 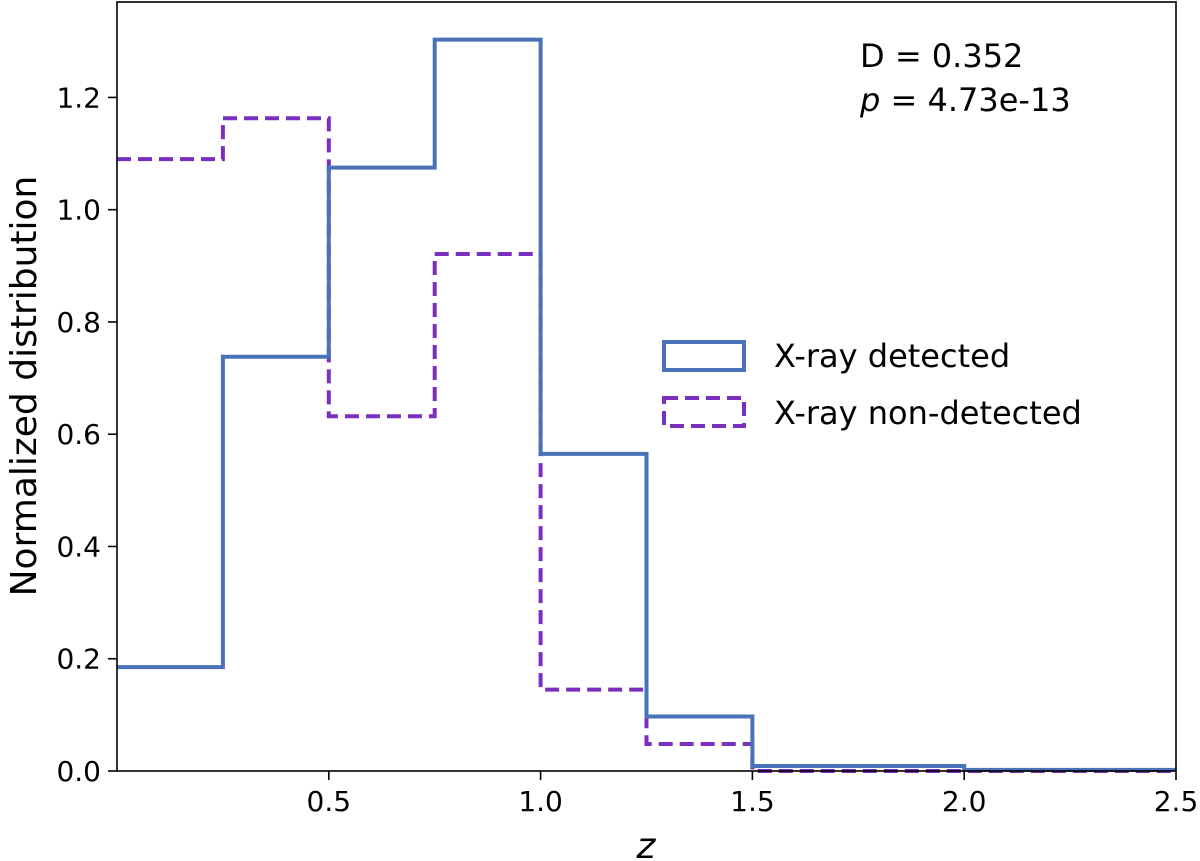 I want to click on y-axis-label: Normalized distribution, so click(x=24, y=386).